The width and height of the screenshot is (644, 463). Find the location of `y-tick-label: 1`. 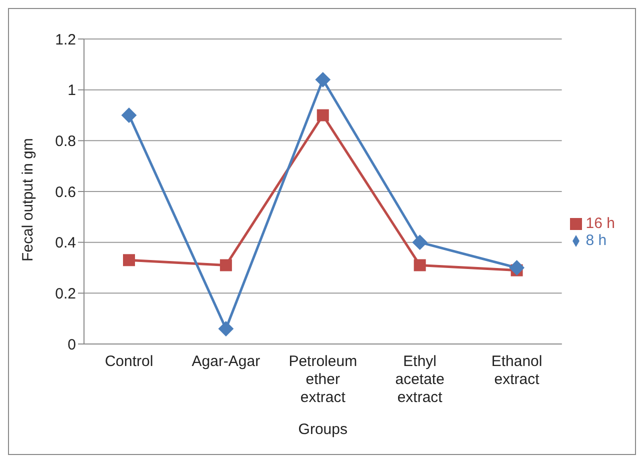

y-tick-label: 1 is located at coordinates (72, 91).